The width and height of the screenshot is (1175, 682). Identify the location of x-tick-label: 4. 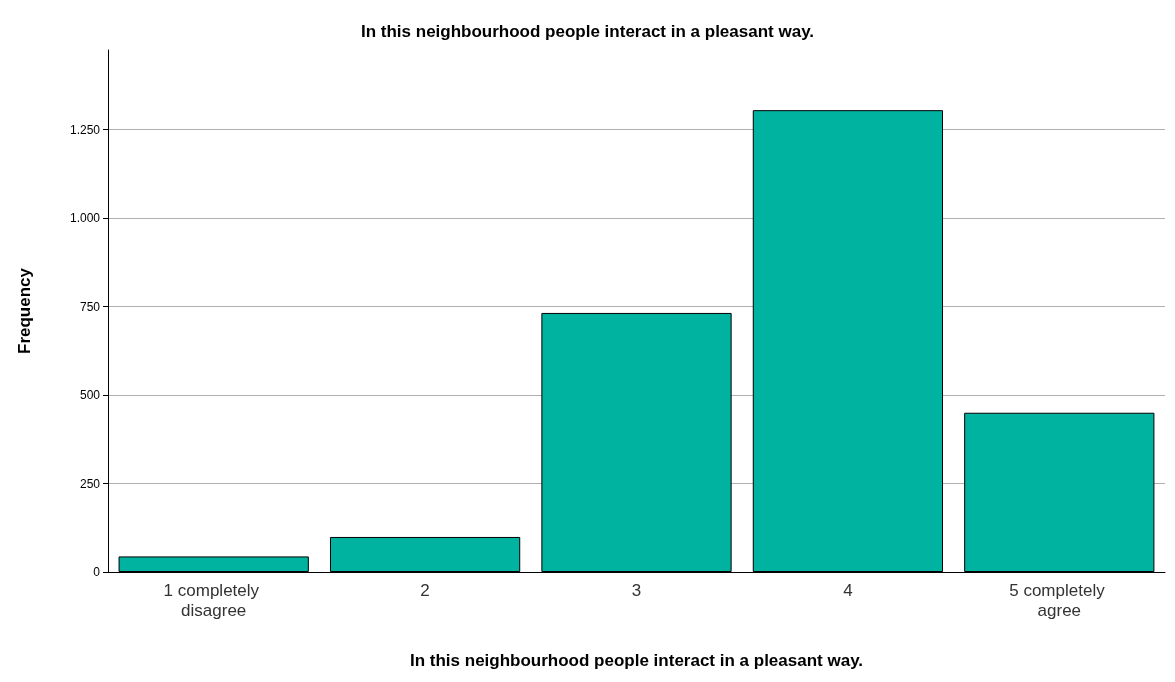
(848, 590).